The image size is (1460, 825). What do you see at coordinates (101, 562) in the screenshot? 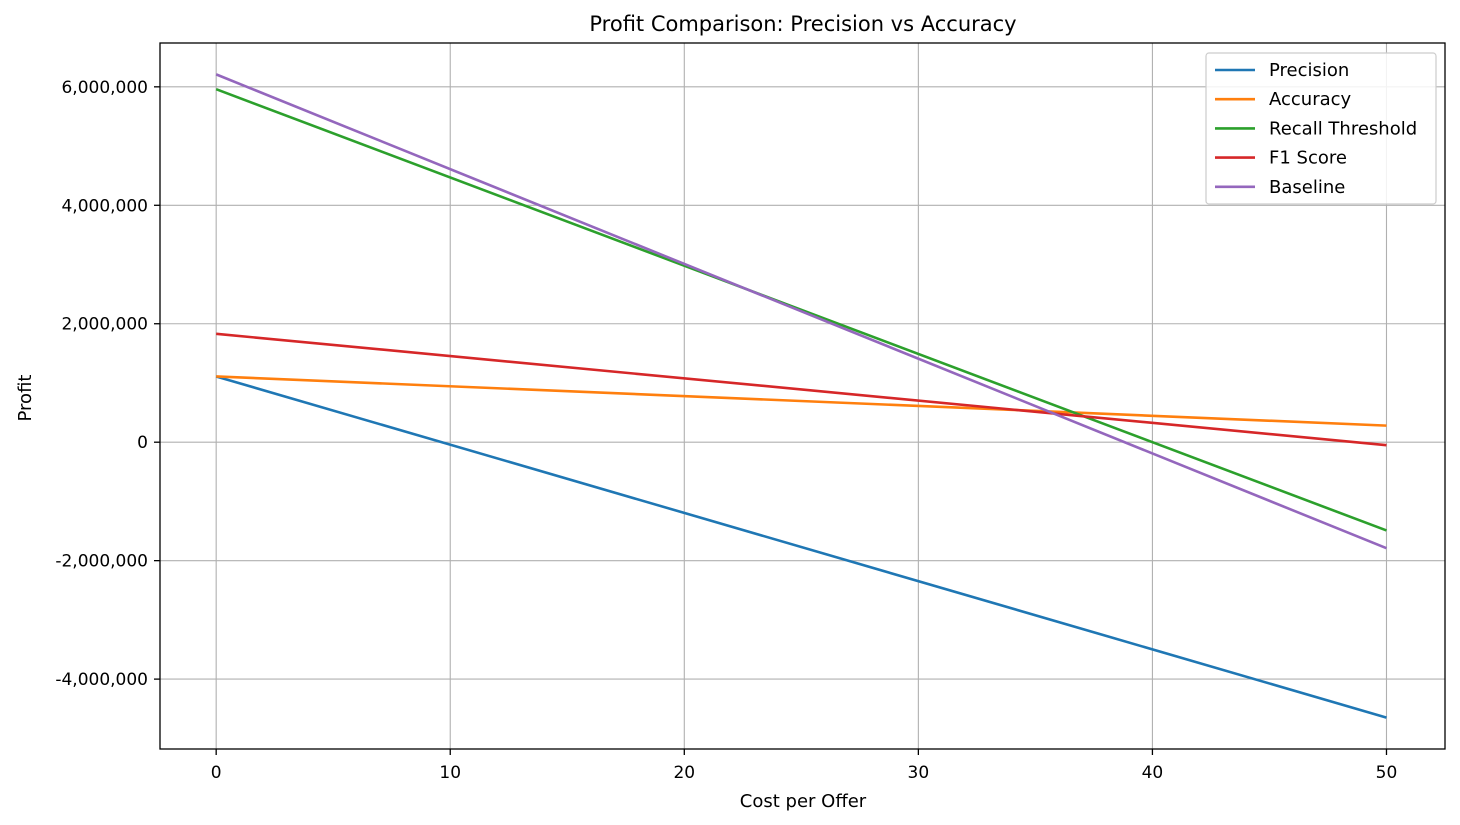
I see `y-tick-label: -2,000,000` at bounding box center [101, 562].